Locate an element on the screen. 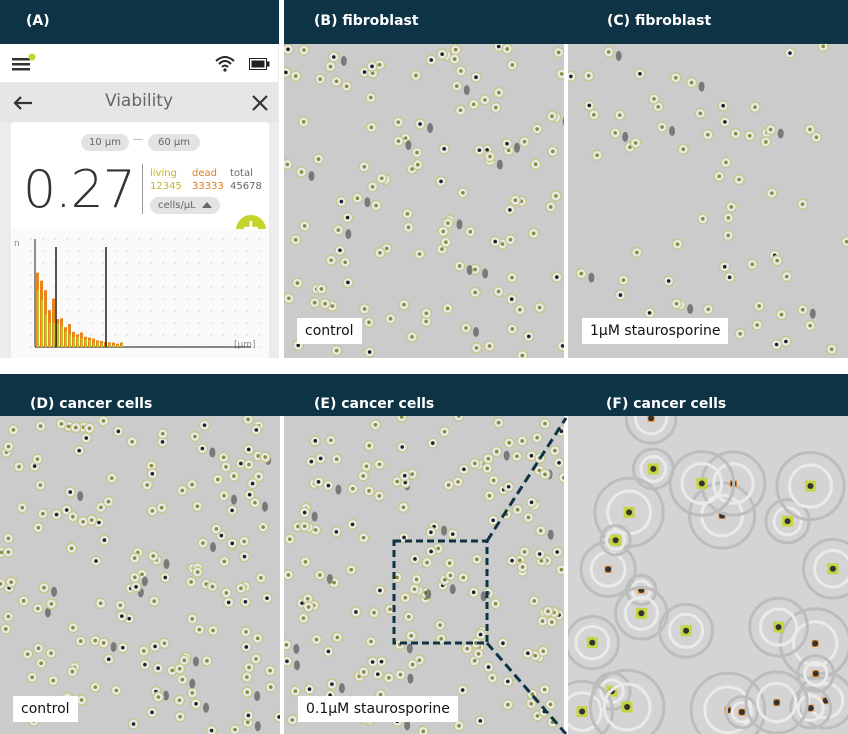 This screenshot has width=848, height=734. wifi-icon is located at coordinates (225, 64).